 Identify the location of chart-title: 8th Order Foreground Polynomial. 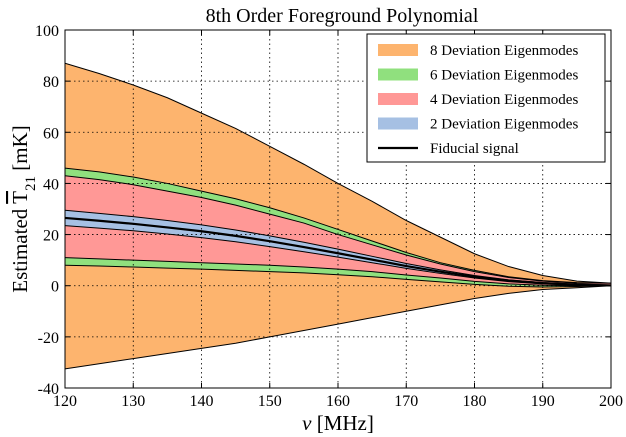
(342, 16).